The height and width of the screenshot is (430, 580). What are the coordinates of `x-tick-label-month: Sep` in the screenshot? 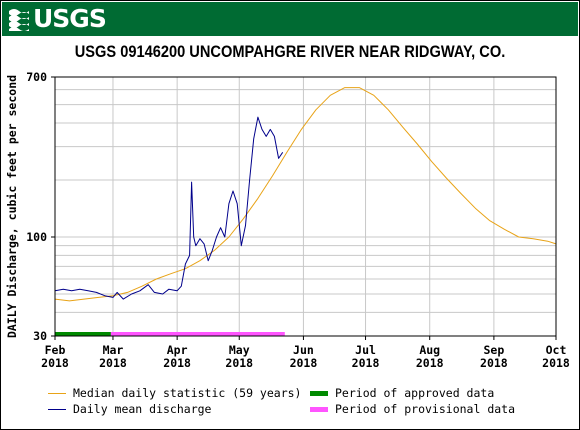 It's located at (494, 350).